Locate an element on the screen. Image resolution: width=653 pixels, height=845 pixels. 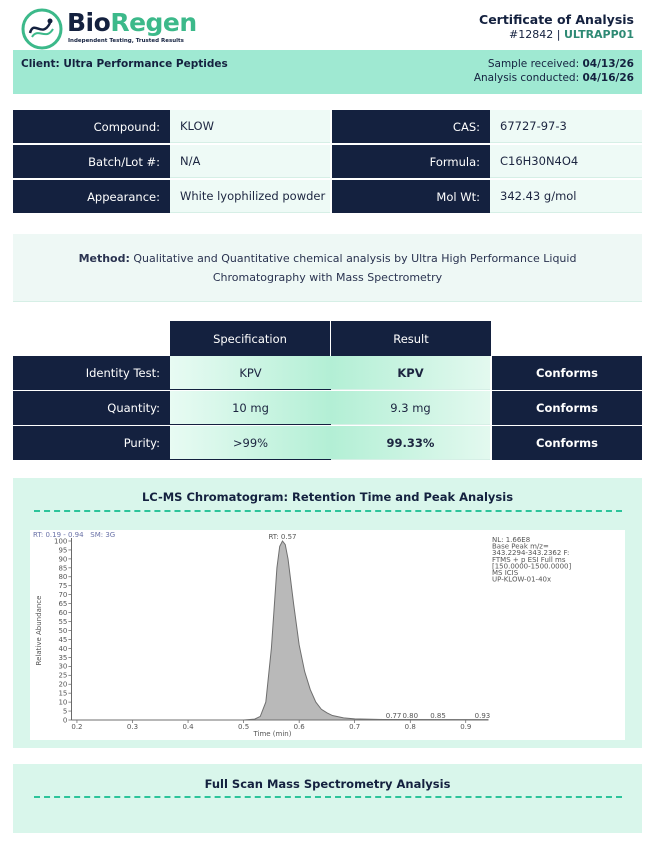
y-tick-label: 95 is located at coordinates (62, 550).